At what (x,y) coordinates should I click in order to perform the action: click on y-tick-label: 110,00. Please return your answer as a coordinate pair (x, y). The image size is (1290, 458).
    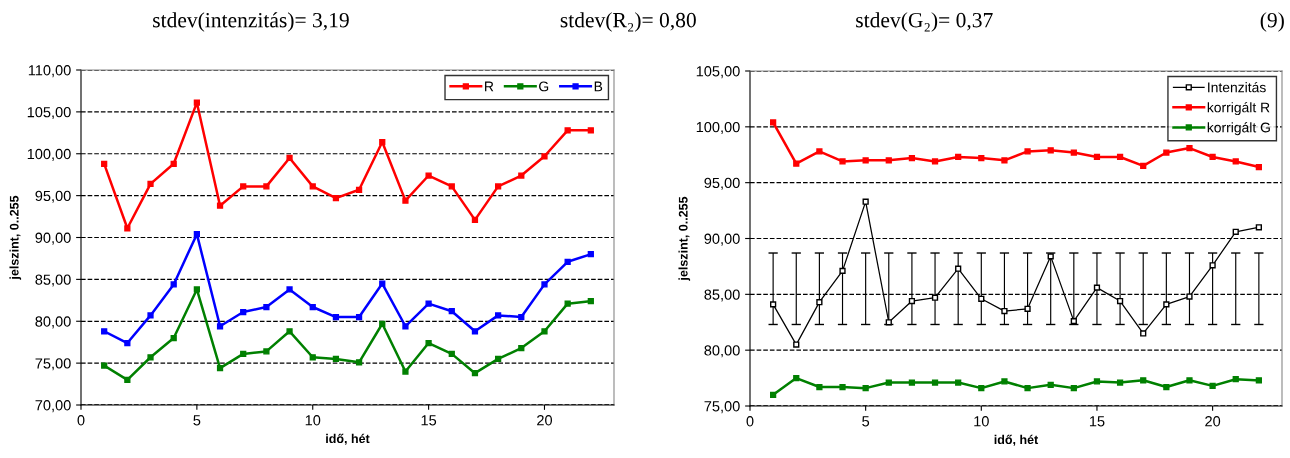
    Looking at the image, I should click on (49, 71).